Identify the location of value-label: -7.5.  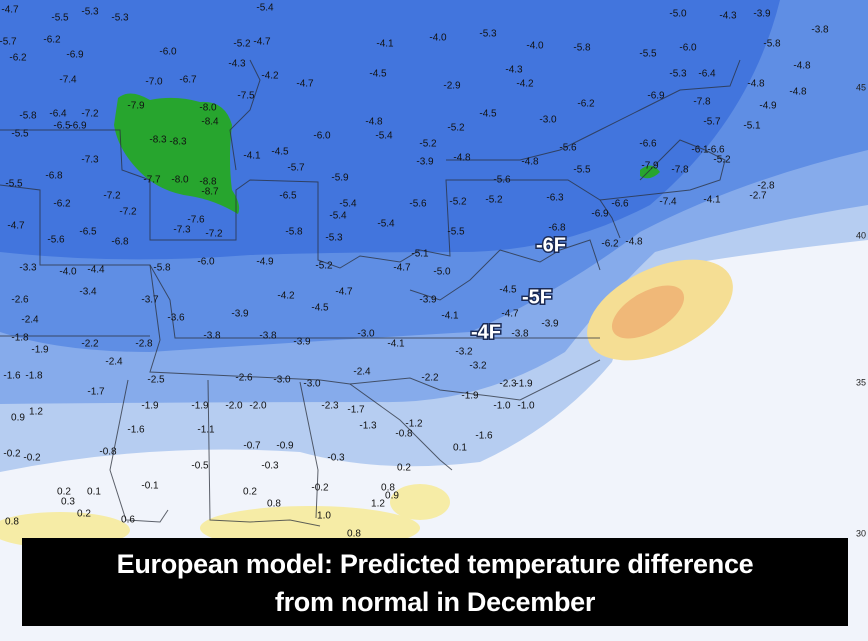
(246, 96).